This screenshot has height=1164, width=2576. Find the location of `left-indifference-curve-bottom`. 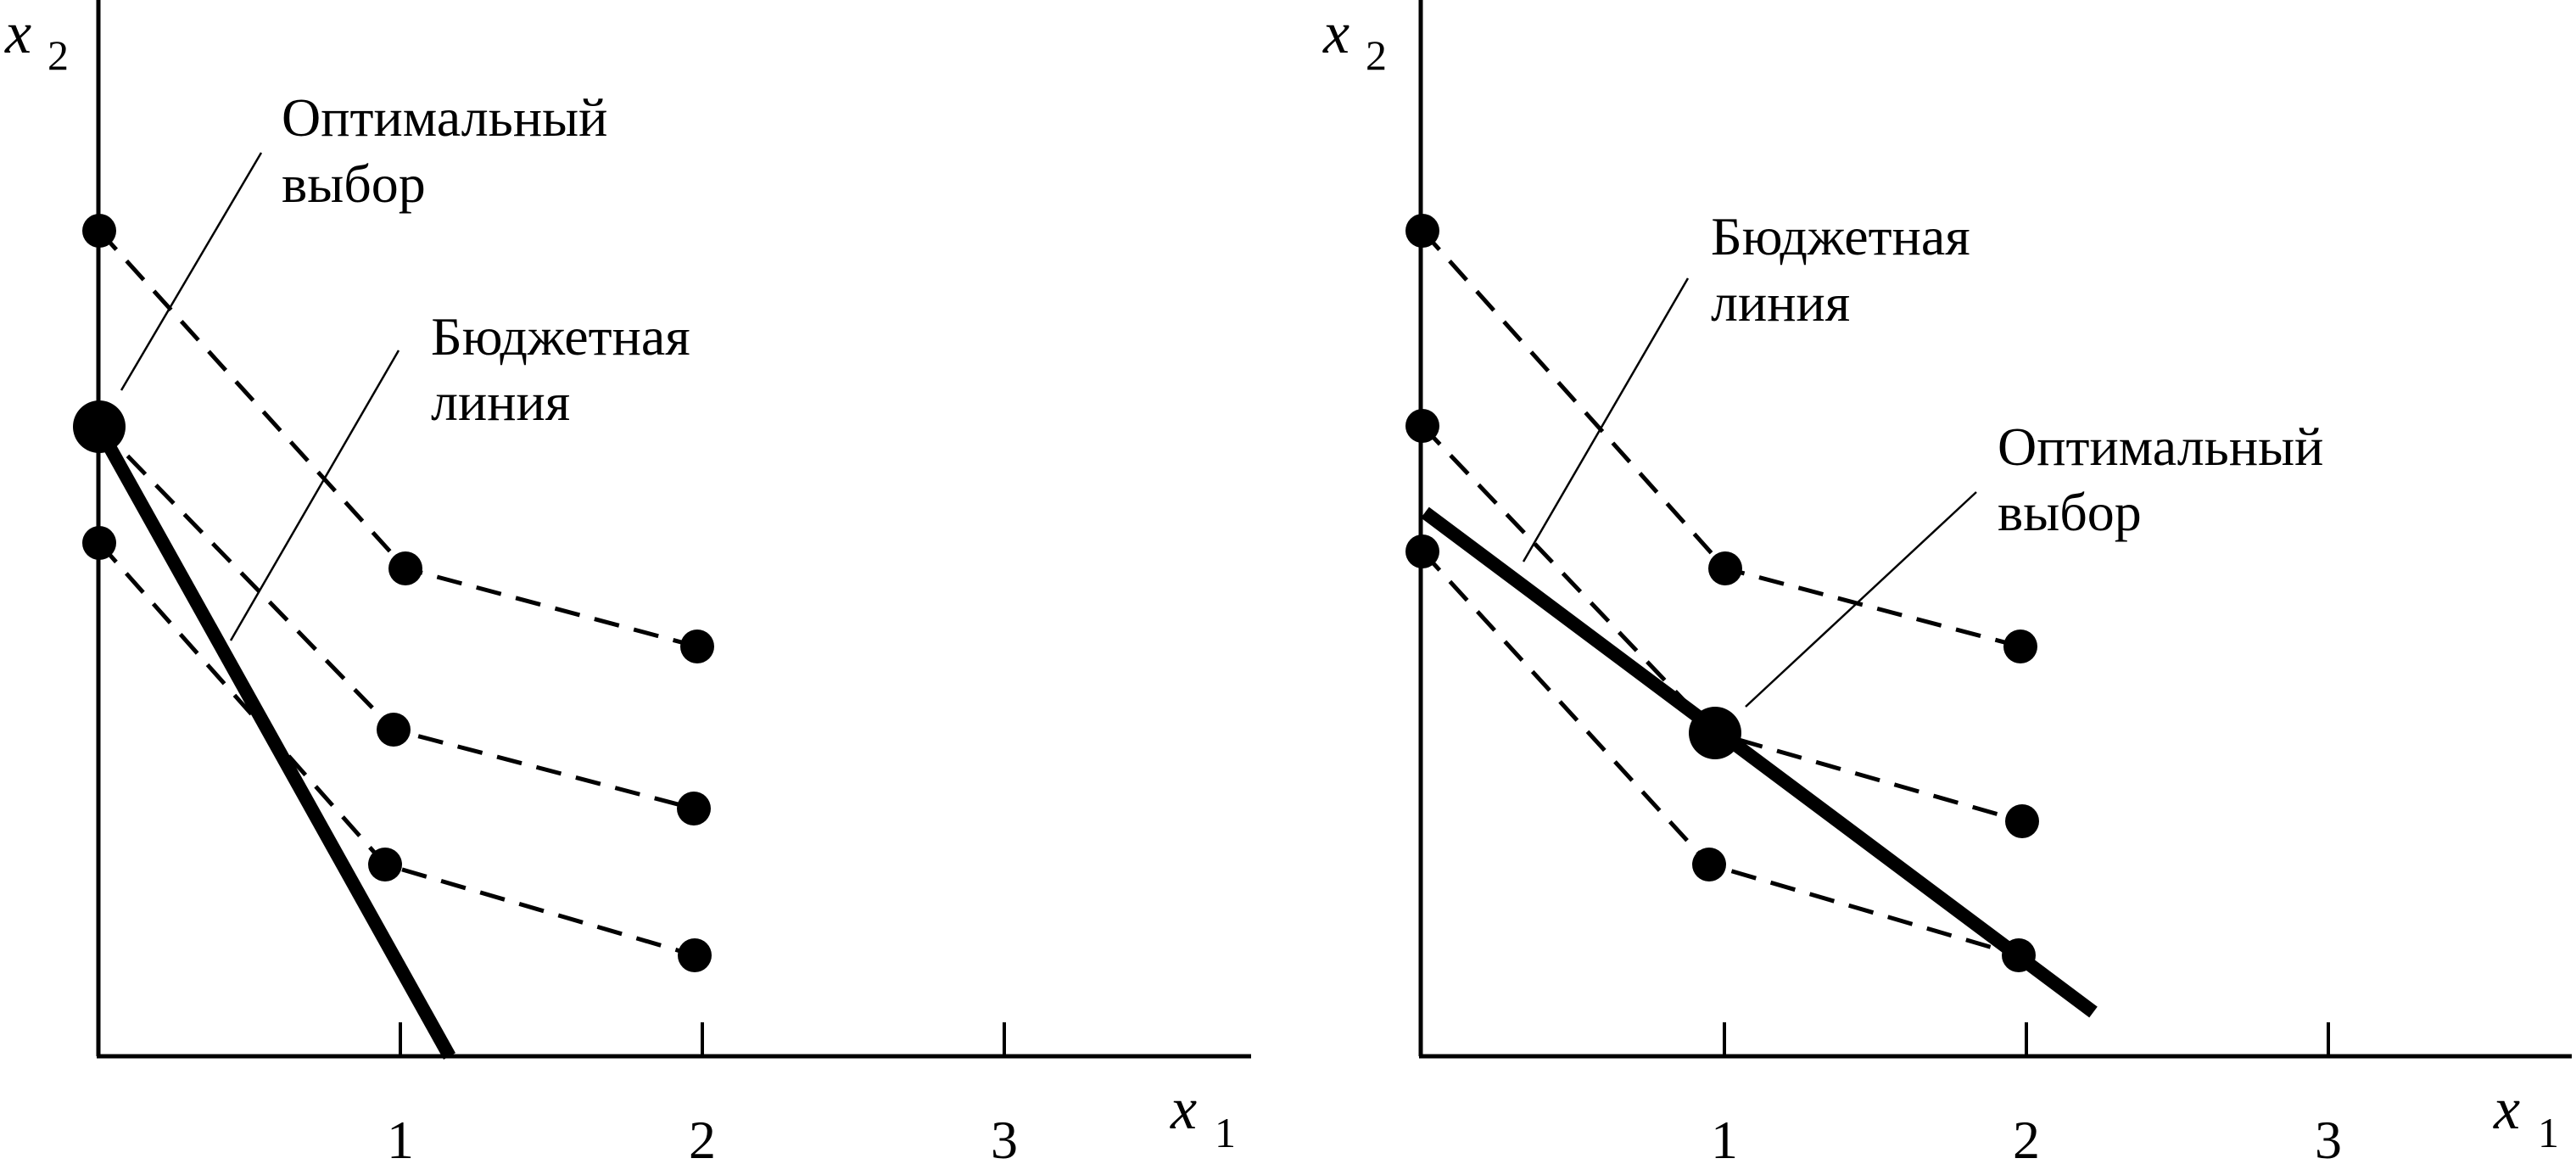

left-indifference-curve-bottom is located at coordinates (397, 749).